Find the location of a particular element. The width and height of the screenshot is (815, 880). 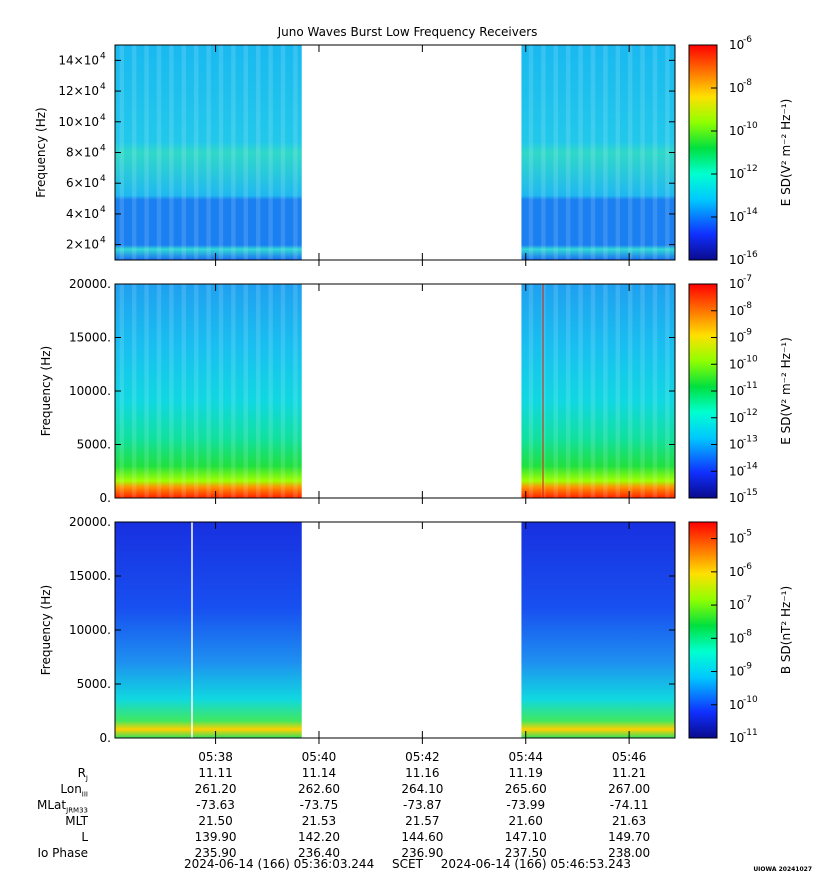

colorbar-tick-exponent: -6 is located at coordinates (747, 40).